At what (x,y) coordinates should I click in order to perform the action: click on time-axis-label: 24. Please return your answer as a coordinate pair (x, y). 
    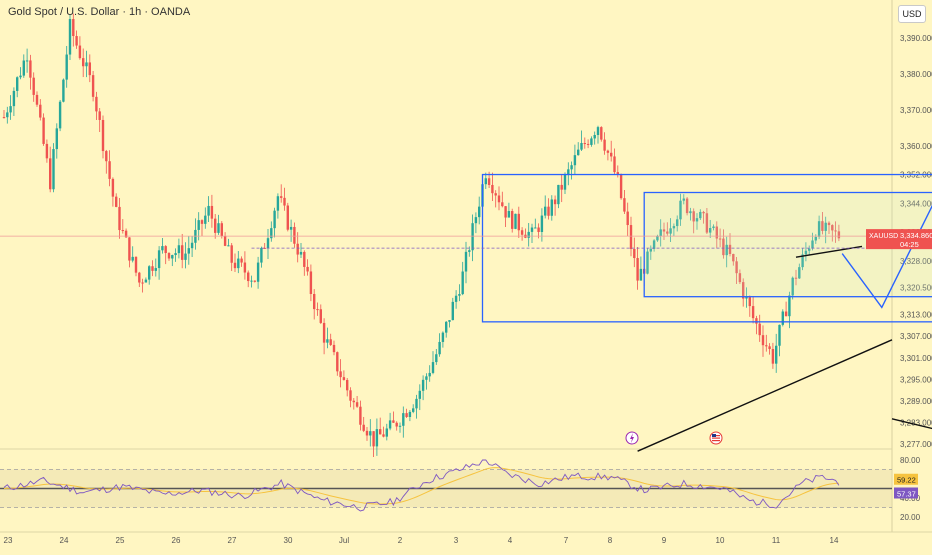
    Looking at the image, I should click on (64, 540).